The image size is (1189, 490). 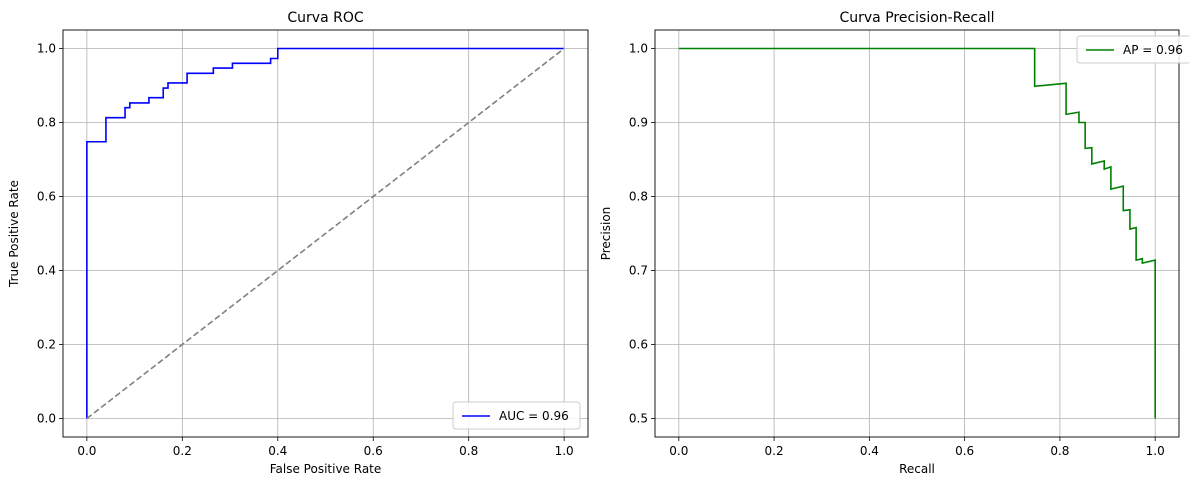 I want to click on chart-title: Curva ROC, so click(x=325, y=18).